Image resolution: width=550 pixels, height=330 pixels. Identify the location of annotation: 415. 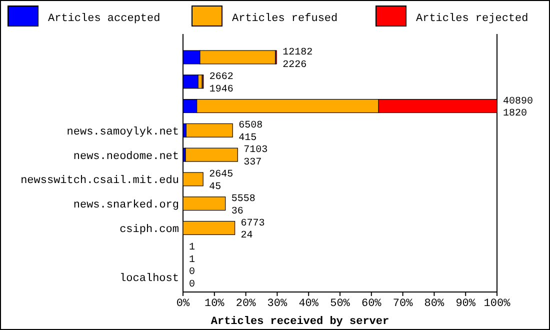
(247, 138).